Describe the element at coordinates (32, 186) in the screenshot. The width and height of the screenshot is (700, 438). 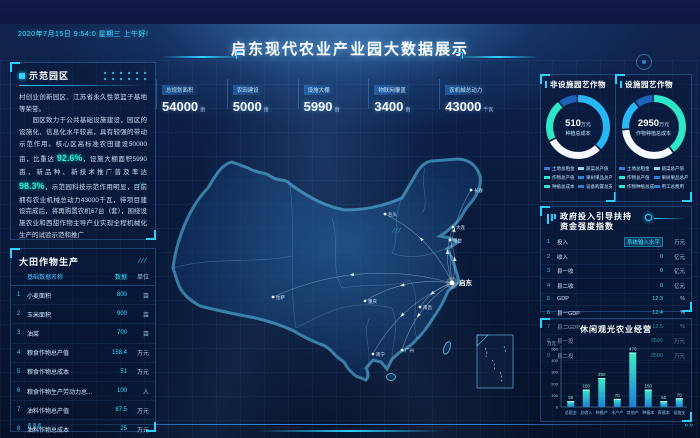
I see `highlight-value: 98.3%` at that location.